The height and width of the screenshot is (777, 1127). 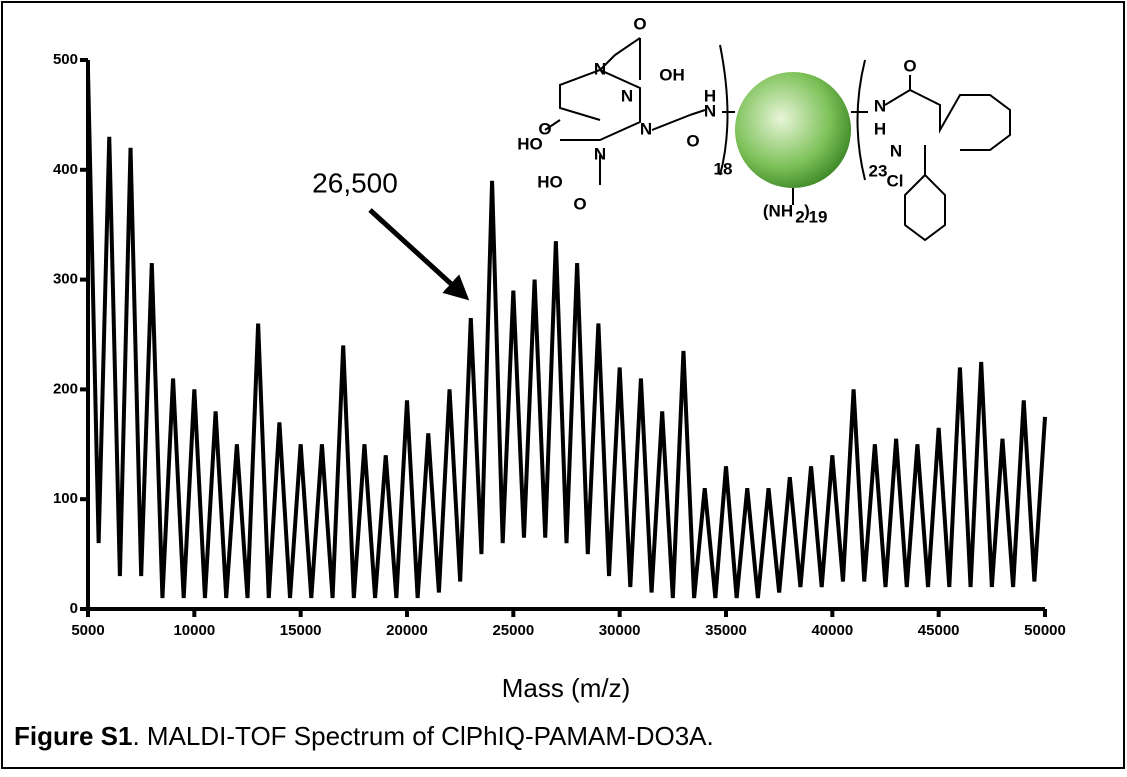 What do you see at coordinates (513, 630) in the screenshot?
I see `x-tick-label: 25000` at bounding box center [513, 630].